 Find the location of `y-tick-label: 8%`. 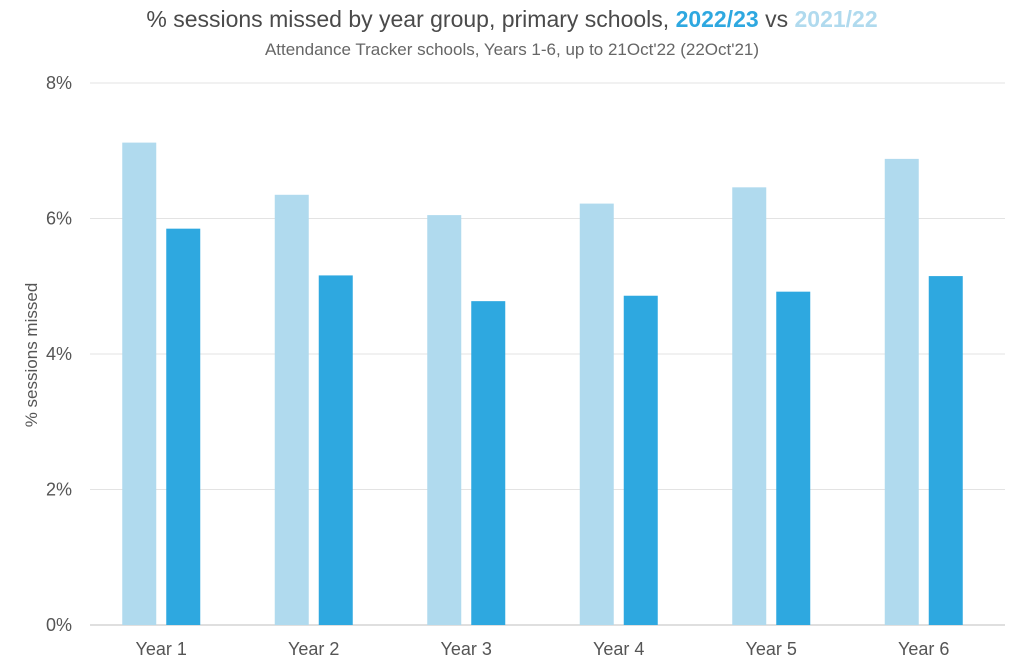

y-tick-label: 8% is located at coordinates (59, 83).